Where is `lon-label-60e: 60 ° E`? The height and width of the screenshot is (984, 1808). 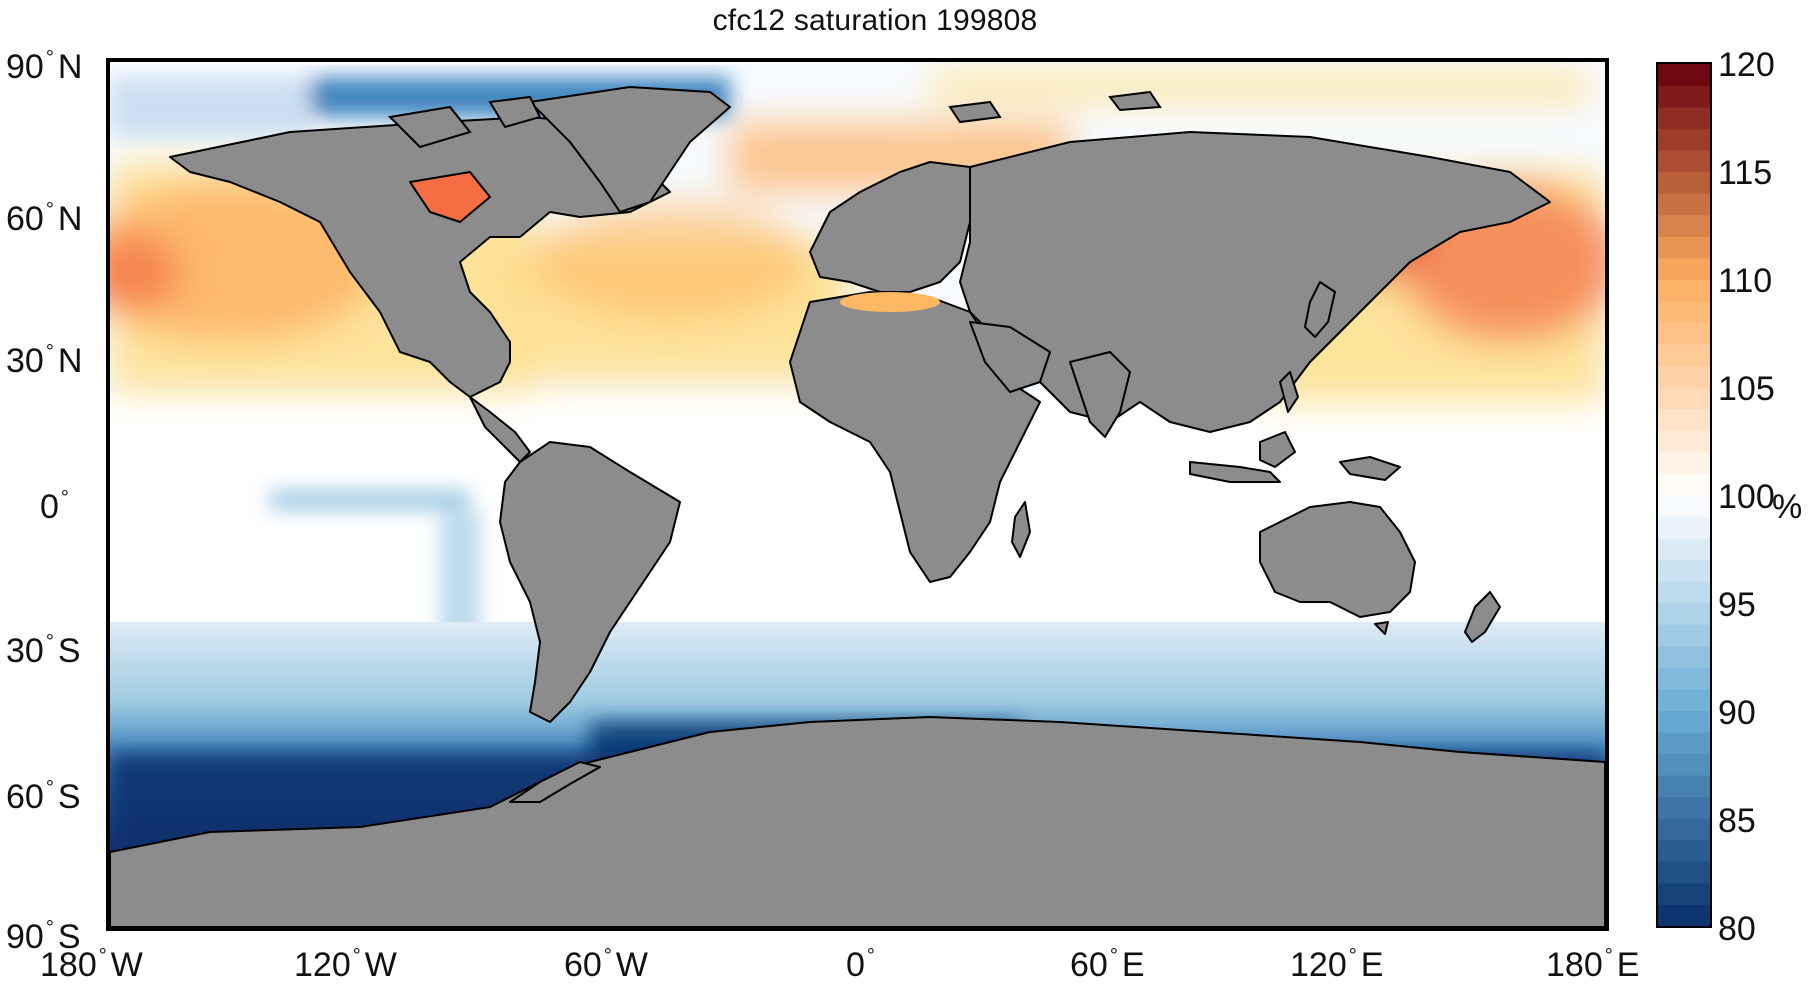
lon-label-60e: 60 ° E is located at coordinates (1107, 964).